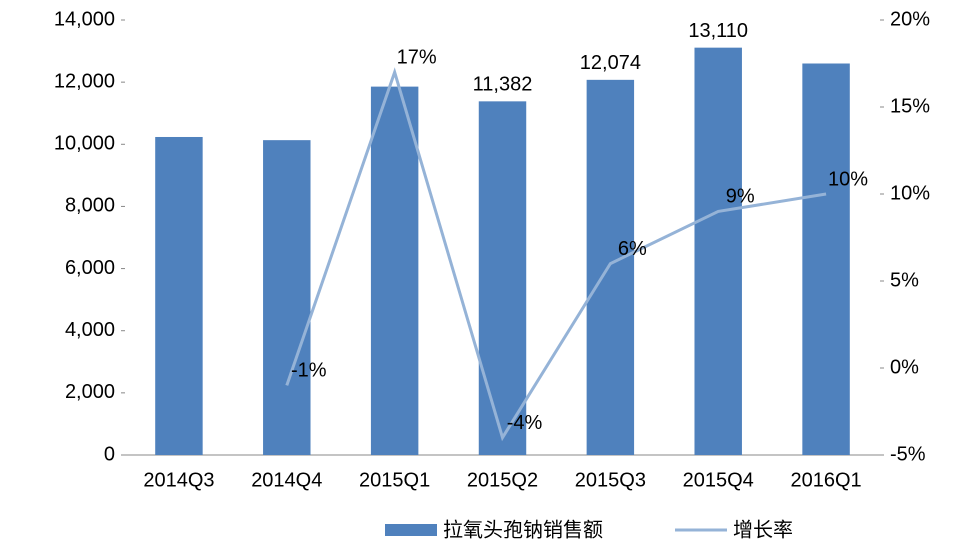  I want to click on legend-label: 增长率, so click(763, 529).